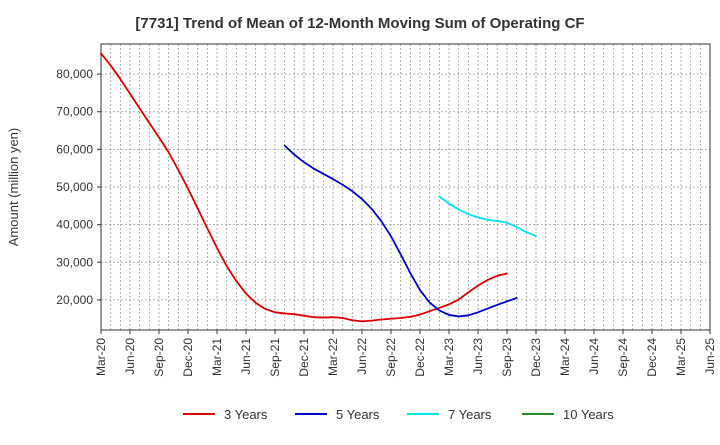 Image resolution: width=720 pixels, height=445 pixels. Describe the element at coordinates (74, 262) in the screenshot. I see `y-tick-label: 30,000` at that location.